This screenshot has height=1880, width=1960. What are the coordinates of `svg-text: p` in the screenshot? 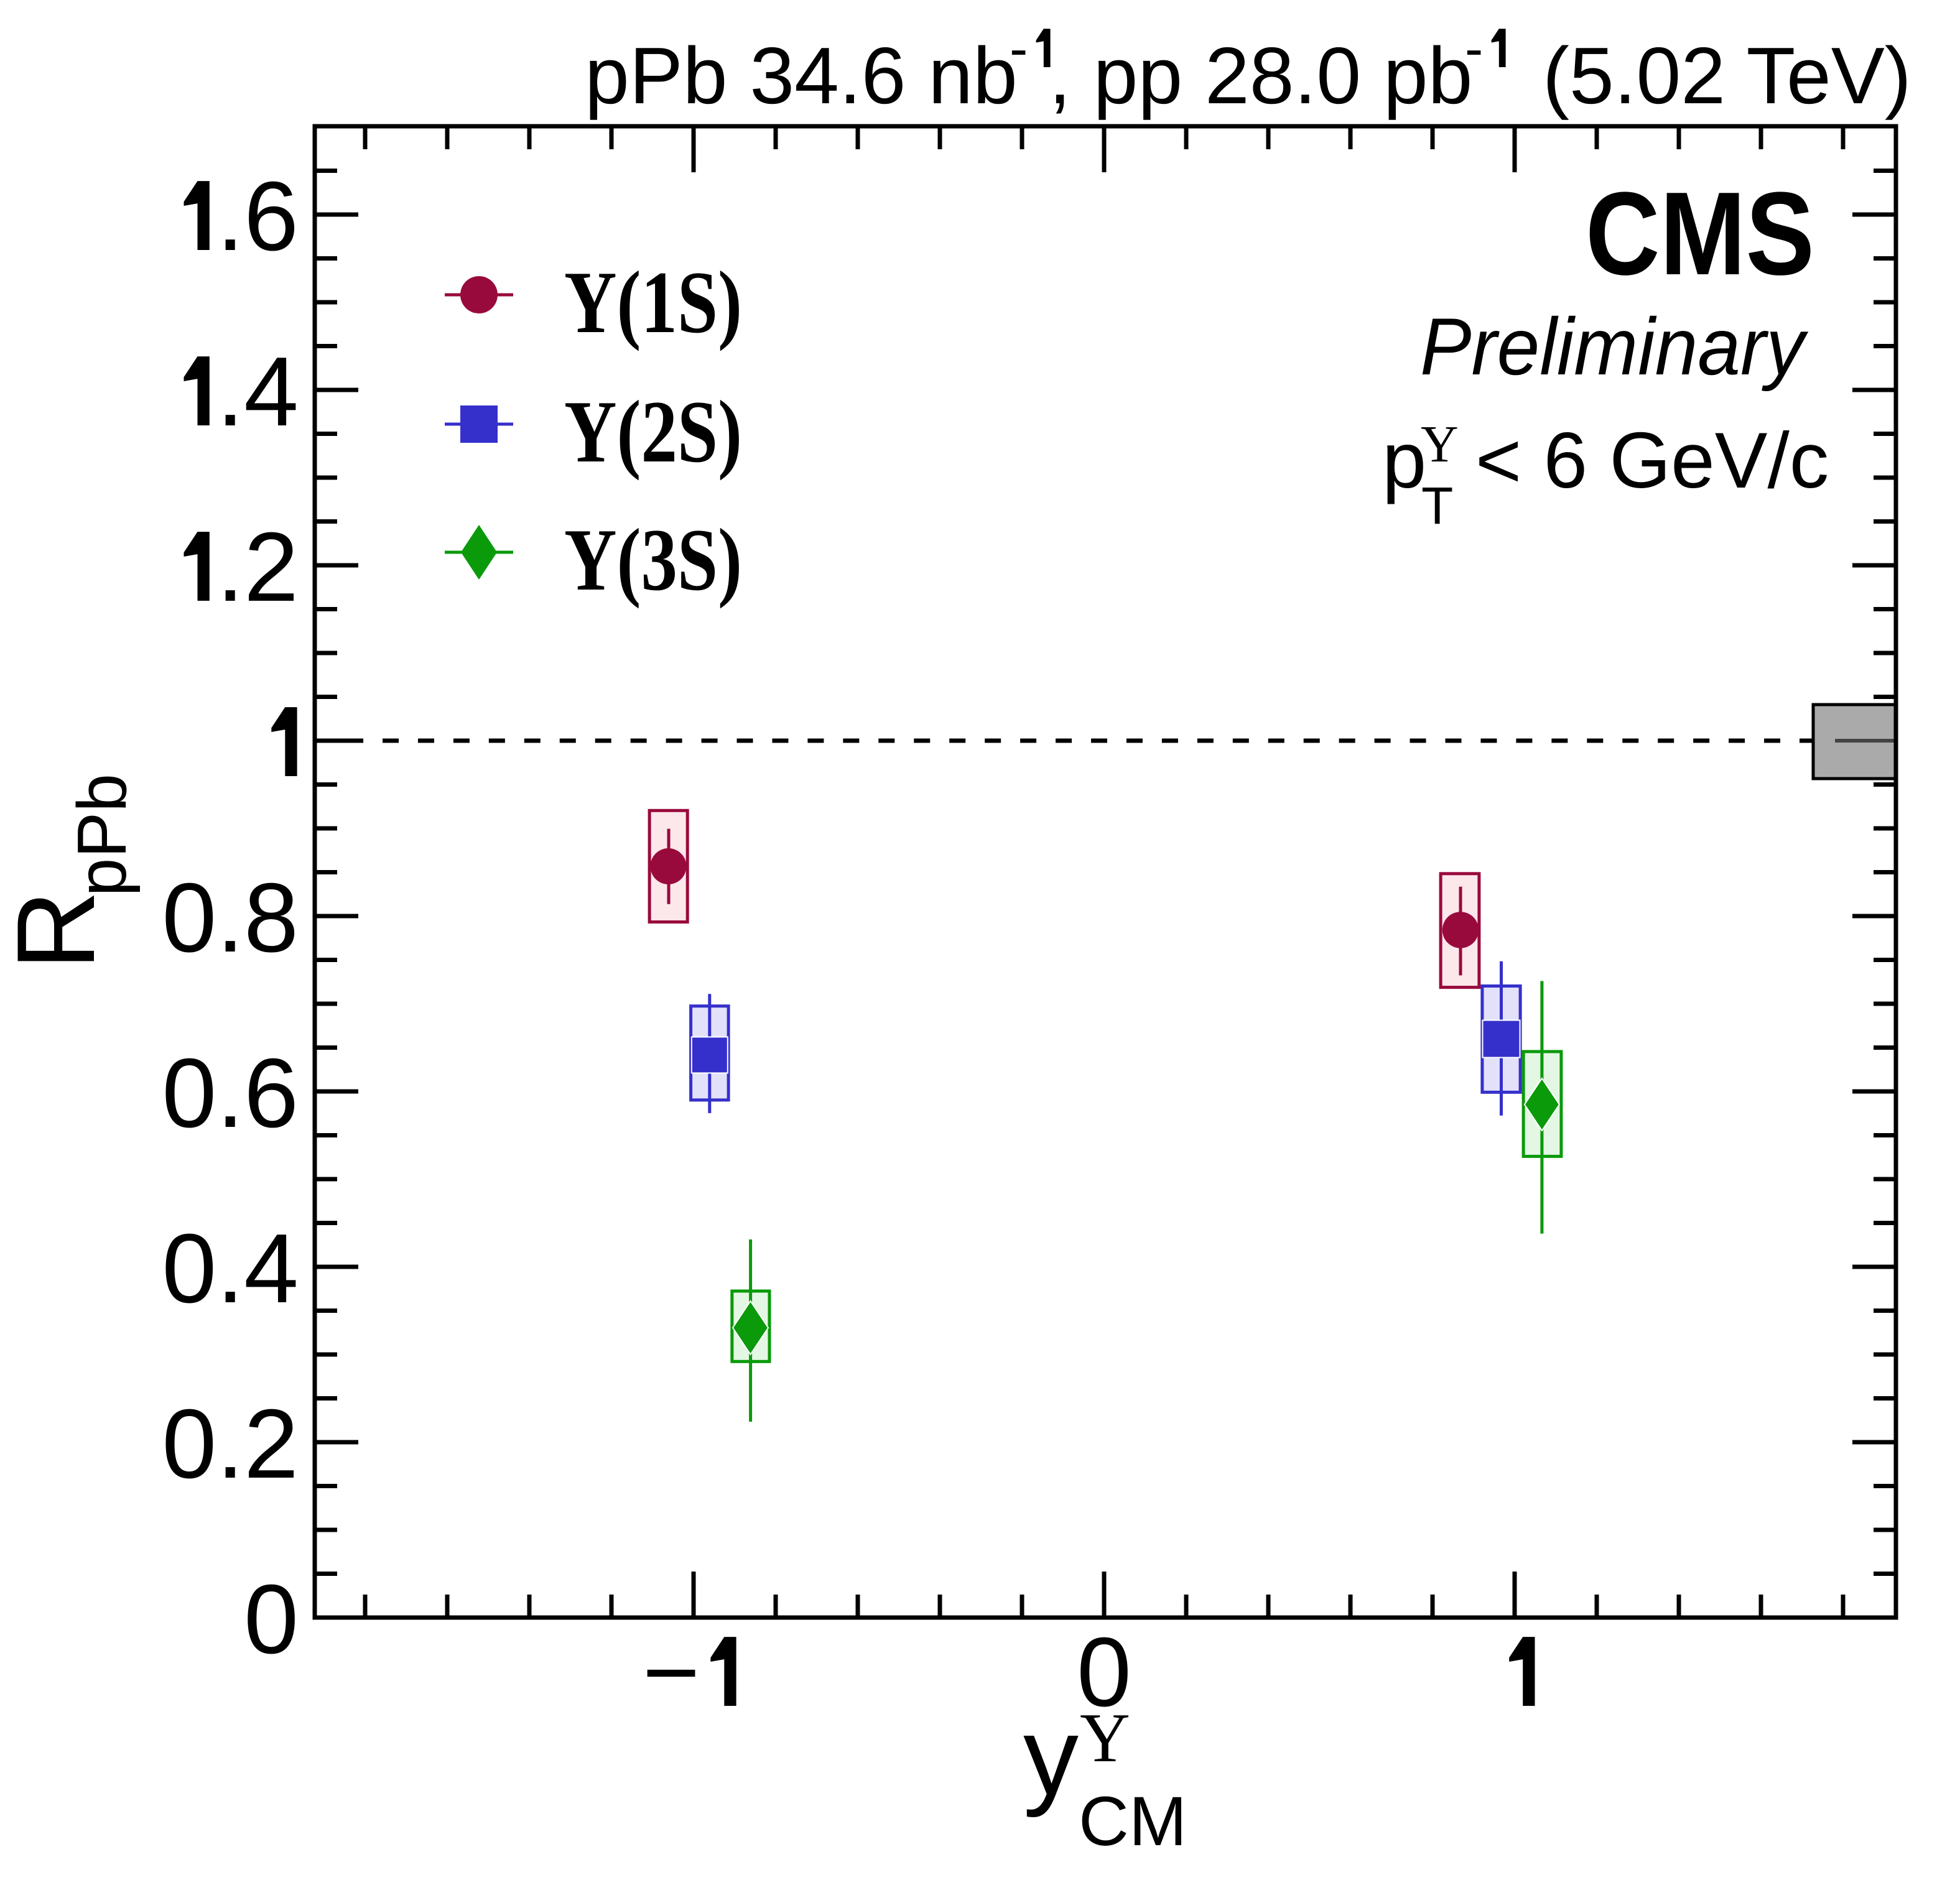 It's located at (1404, 460).